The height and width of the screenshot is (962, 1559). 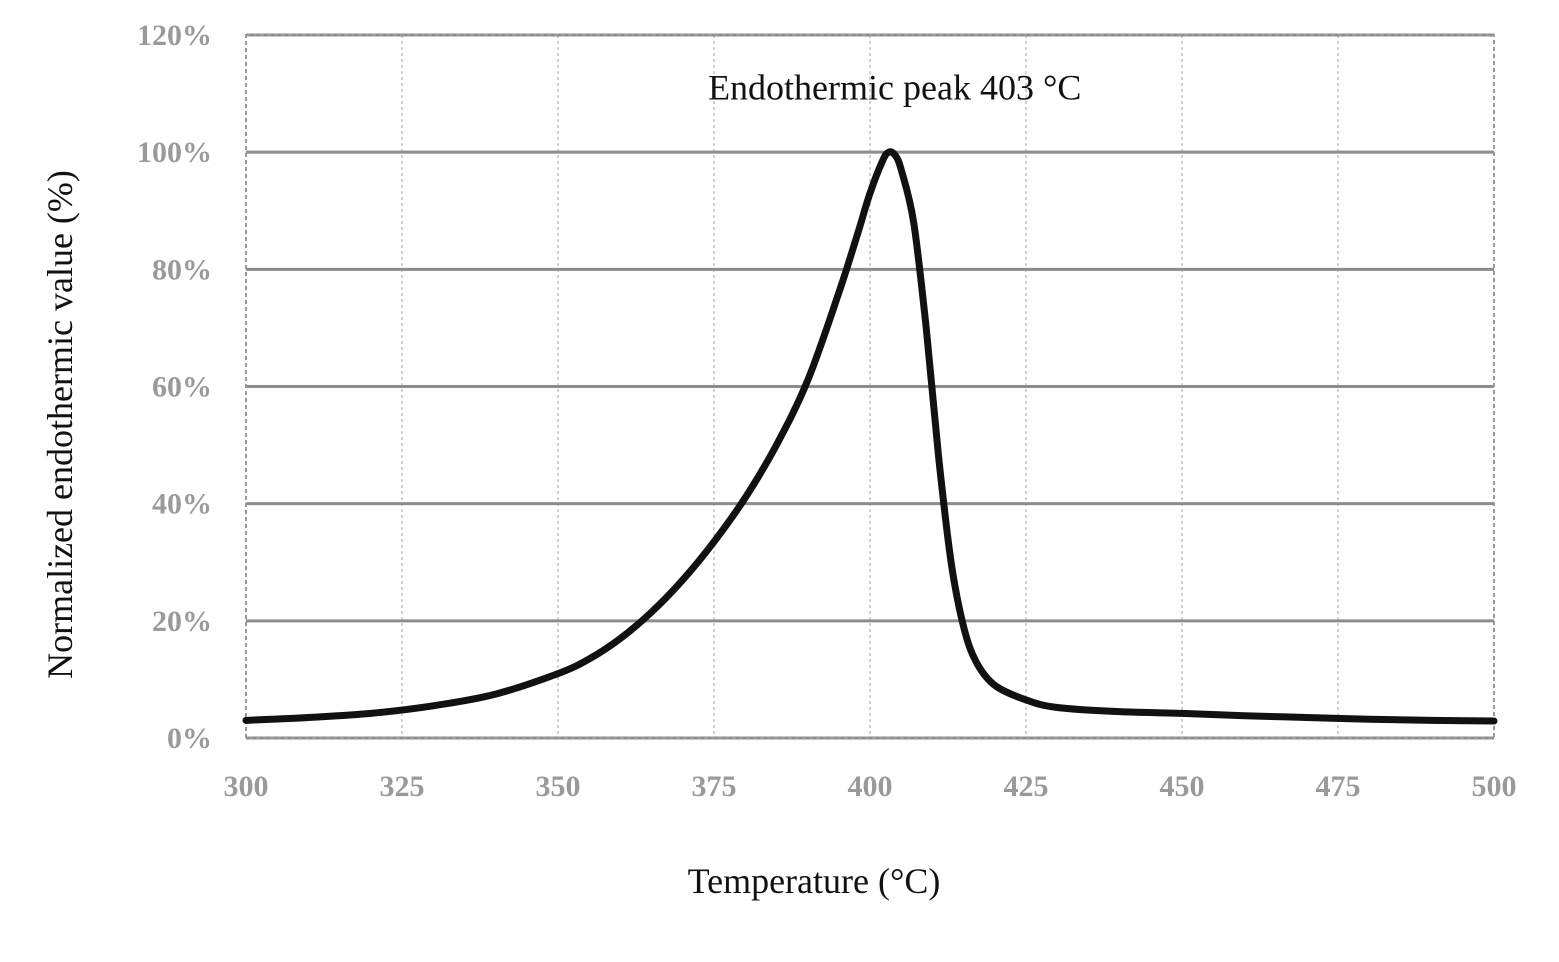 I want to click on x-tick-label: 400, so click(x=870, y=786).